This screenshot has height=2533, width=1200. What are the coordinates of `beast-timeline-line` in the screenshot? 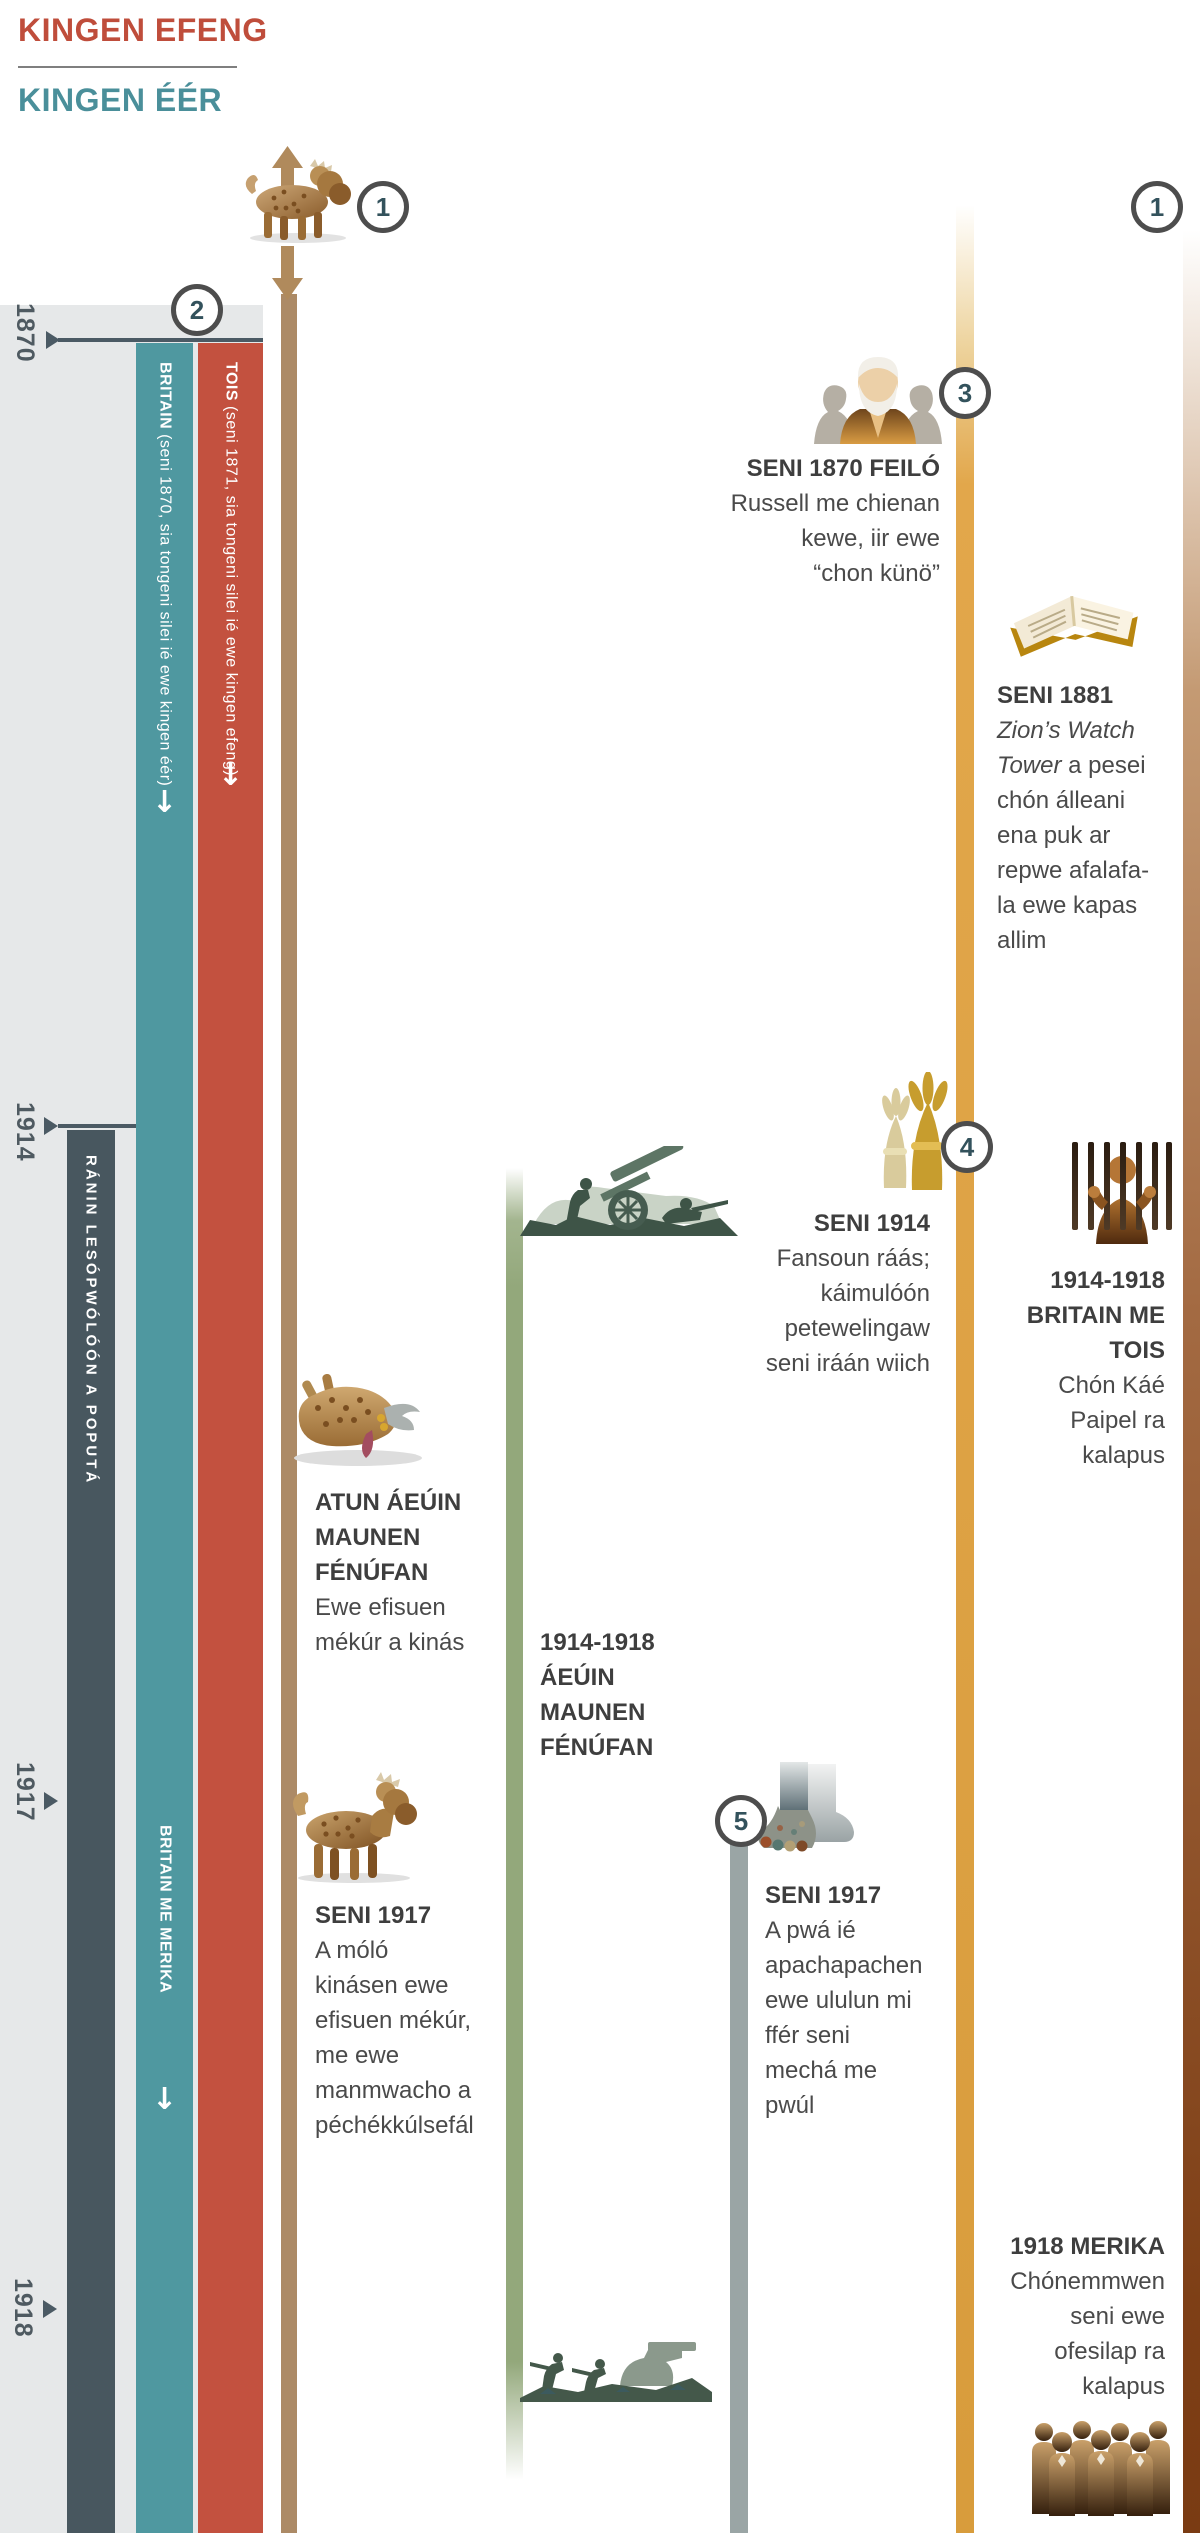 It's located at (289, 1413).